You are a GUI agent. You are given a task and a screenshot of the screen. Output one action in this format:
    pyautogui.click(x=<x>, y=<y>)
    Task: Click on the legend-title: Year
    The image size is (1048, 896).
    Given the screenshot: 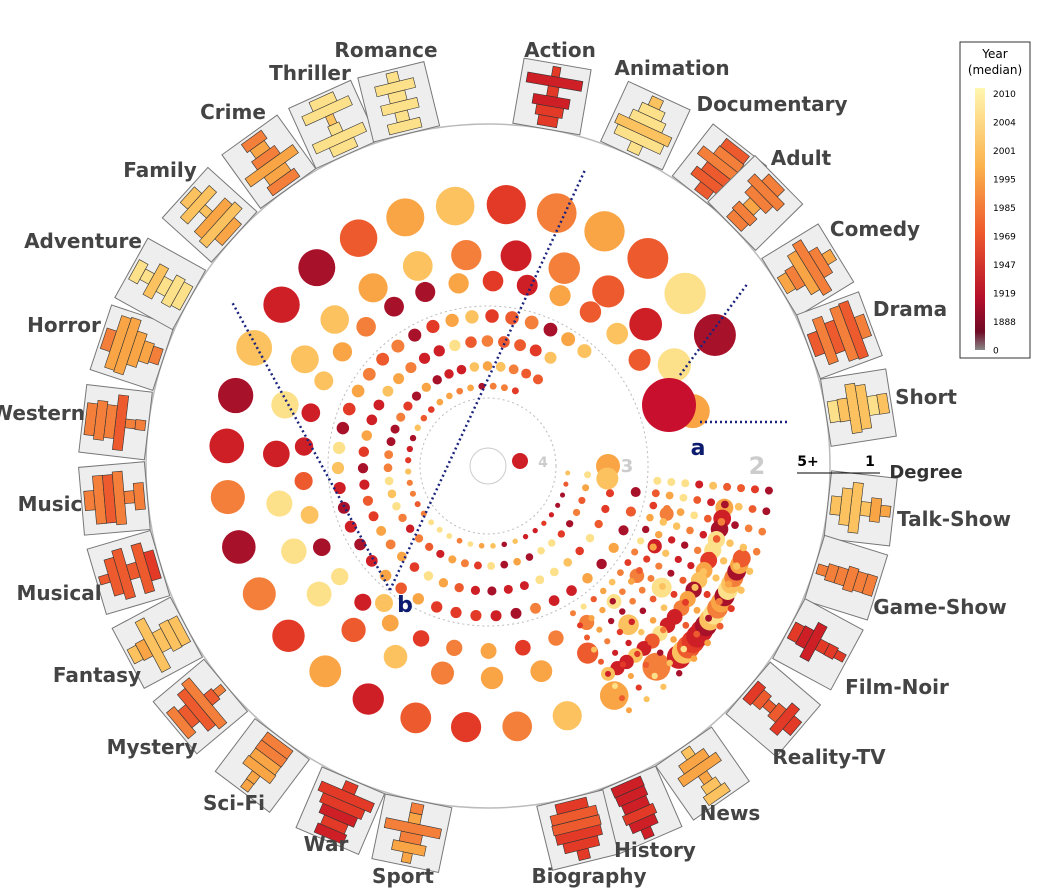 What is the action you would take?
    pyautogui.click(x=994, y=54)
    